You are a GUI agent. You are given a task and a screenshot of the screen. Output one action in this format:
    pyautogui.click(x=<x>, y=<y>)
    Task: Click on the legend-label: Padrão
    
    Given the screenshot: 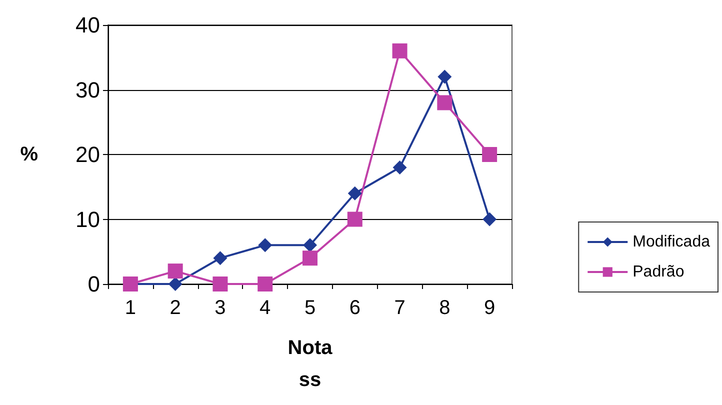 What is the action you would take?
    pyautogui.click(x=658, y=272)
    